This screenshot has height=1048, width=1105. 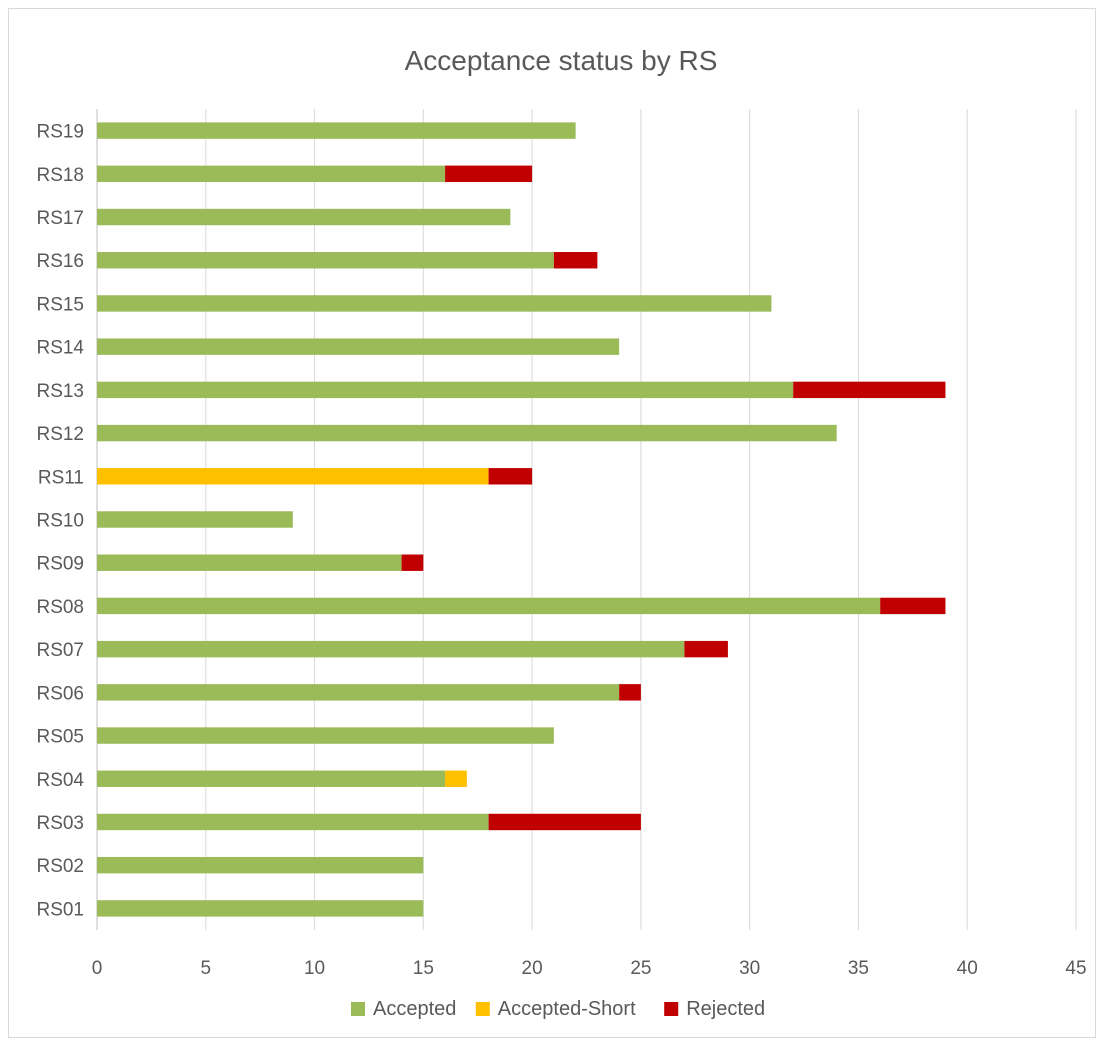 What do you see at coordinates (489, 606) in the screenshot?
I see `bar-rs08-accepted` at bounding box center [489, 606].